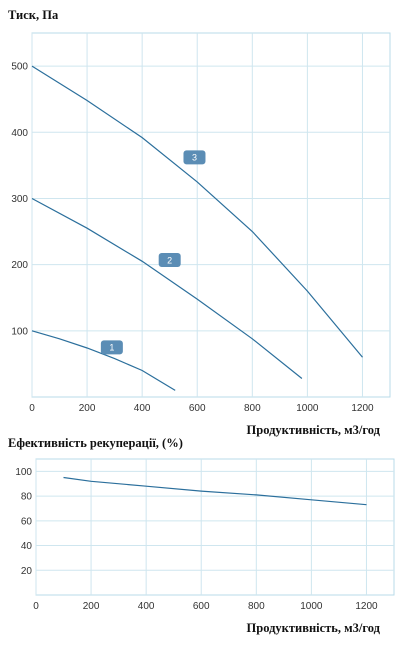 The image size is (409, 658). I want to click on pressure-y-tick-label: 200, so click(19, 265).